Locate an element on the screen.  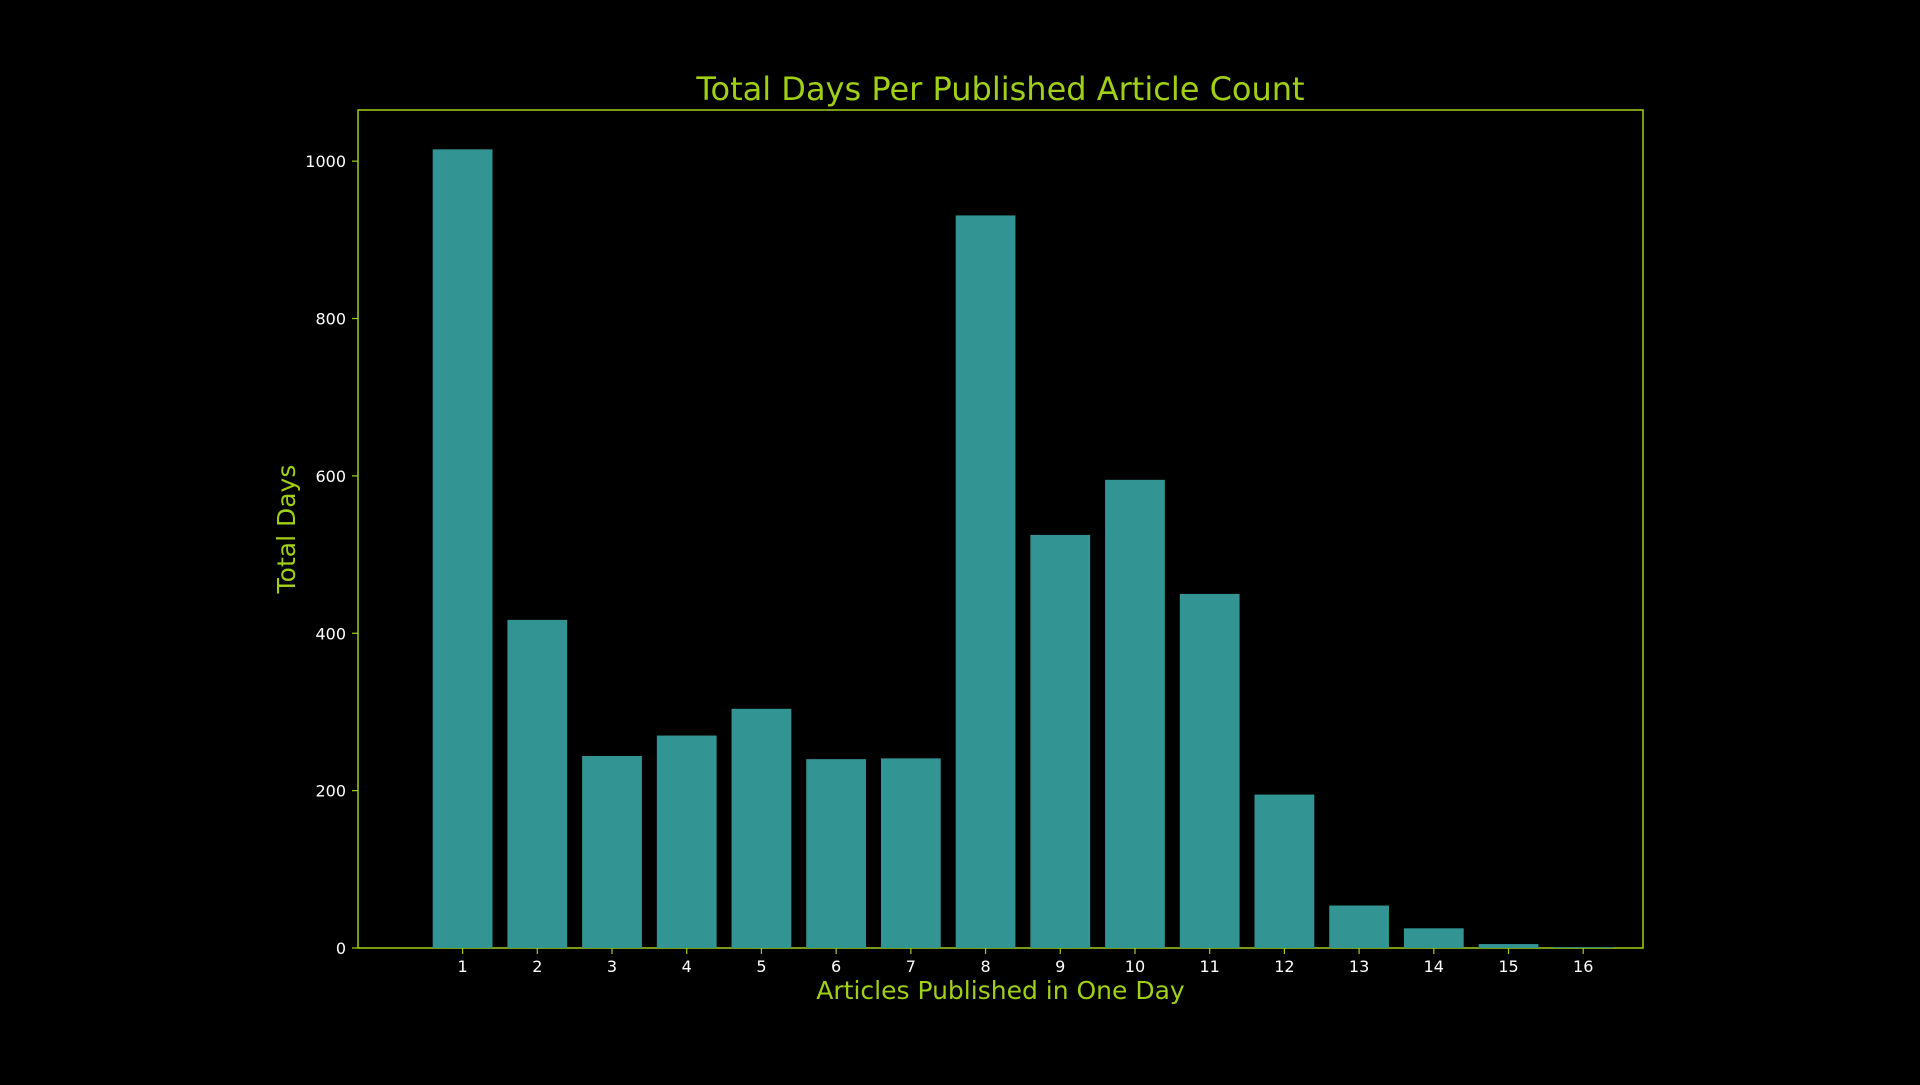
x-axis-label: Articles Published in One Day is located at coordinates (1000, 990).